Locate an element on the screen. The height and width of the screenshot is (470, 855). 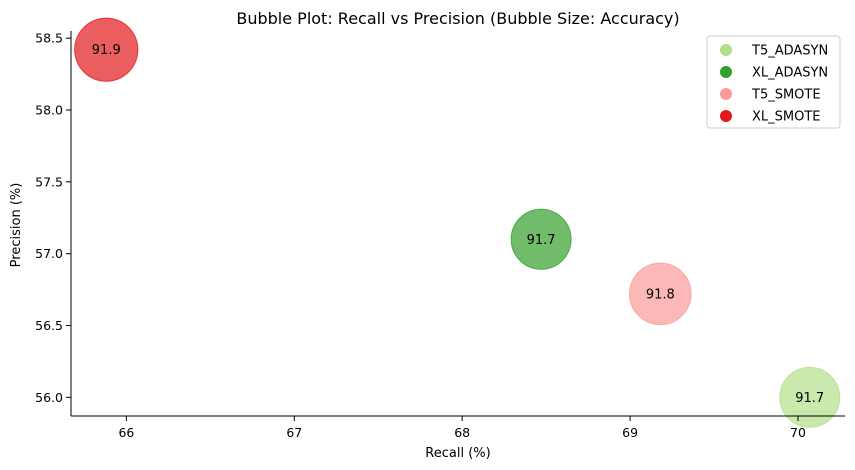
legend: T5_ADASYN XL_ADASYN T5_SMOTE XL_SMOTE is located at coordinates (773, 82).